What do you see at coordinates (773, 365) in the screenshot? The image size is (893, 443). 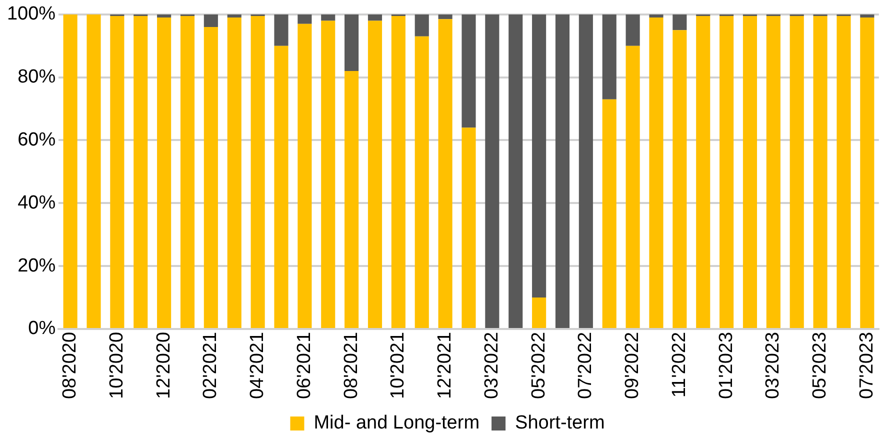 I see `x-tick-label: 03'2023` at bounding box center [773, 365].